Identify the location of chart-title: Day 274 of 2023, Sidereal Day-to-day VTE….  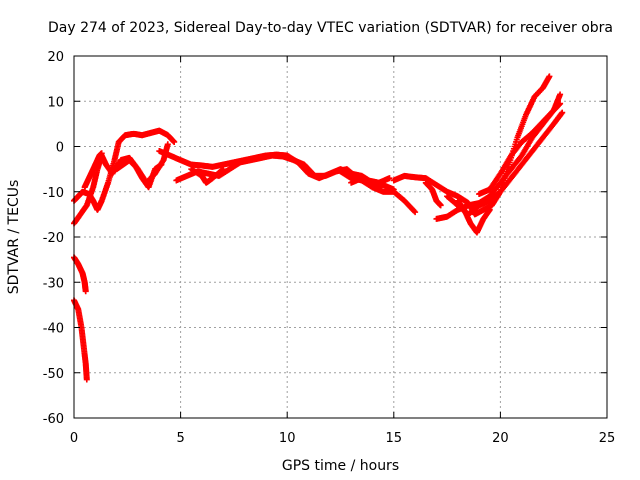
(330, 28).